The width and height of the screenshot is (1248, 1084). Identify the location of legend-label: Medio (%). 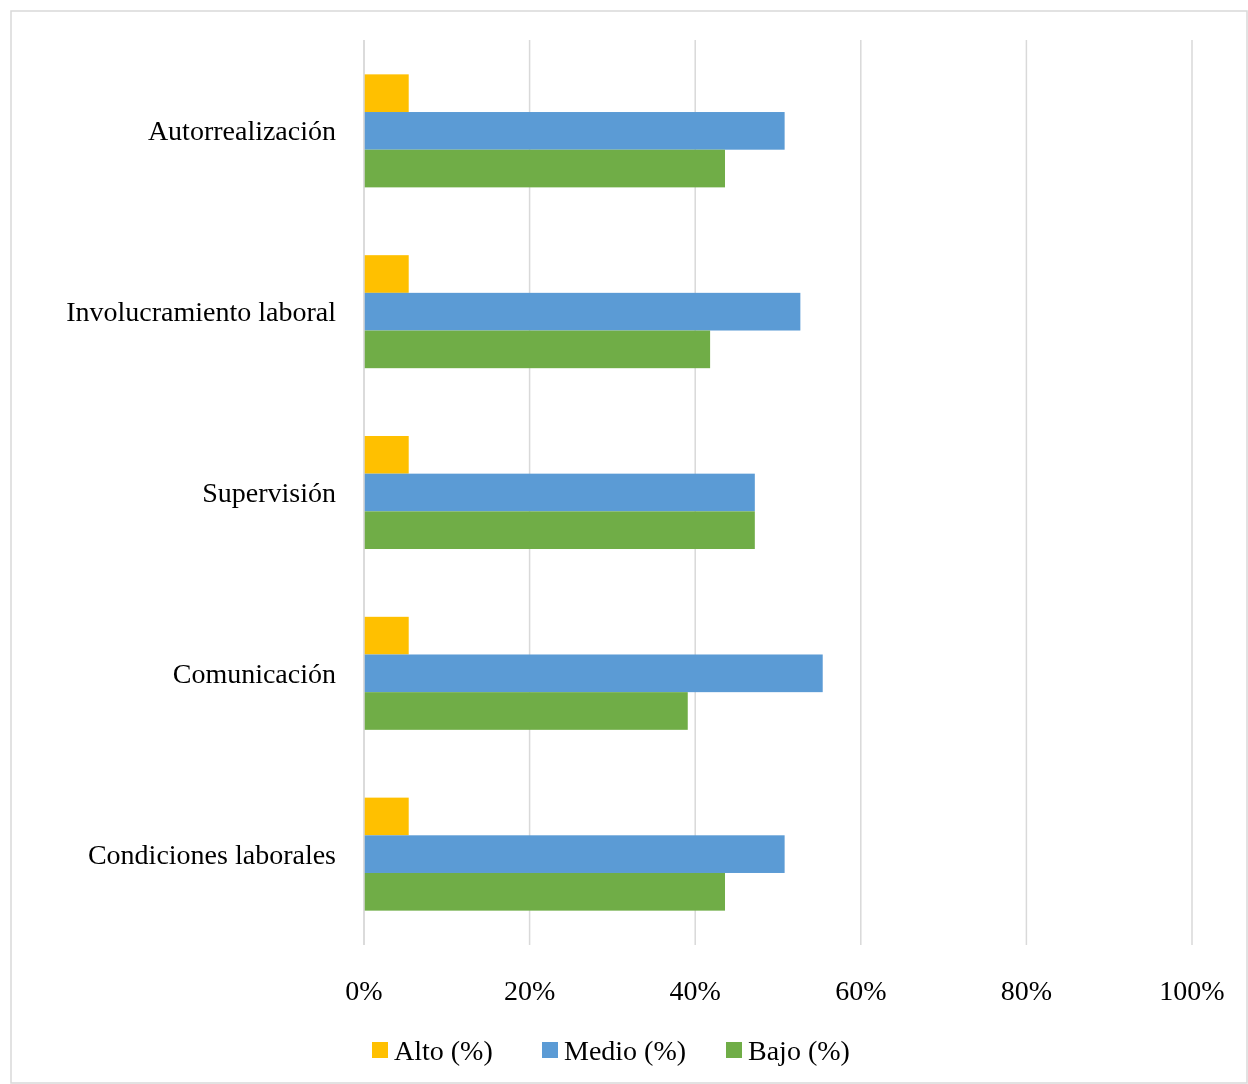
(625, 1050).